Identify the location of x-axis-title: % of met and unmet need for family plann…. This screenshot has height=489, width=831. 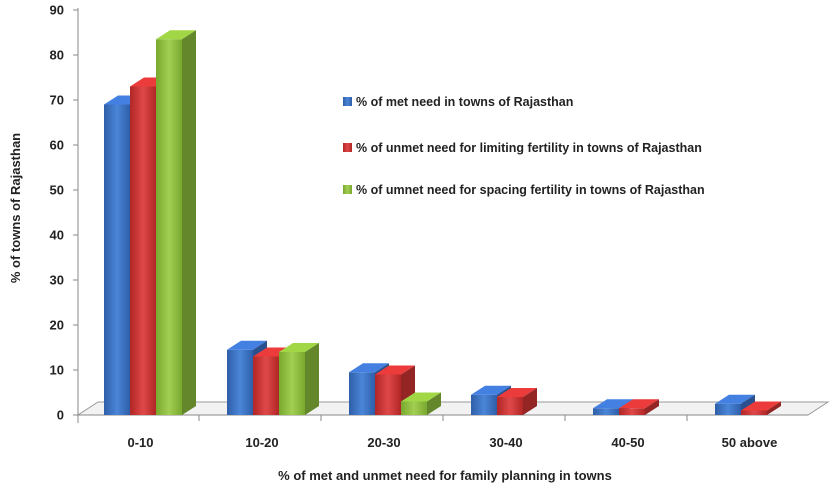
(445, 475).